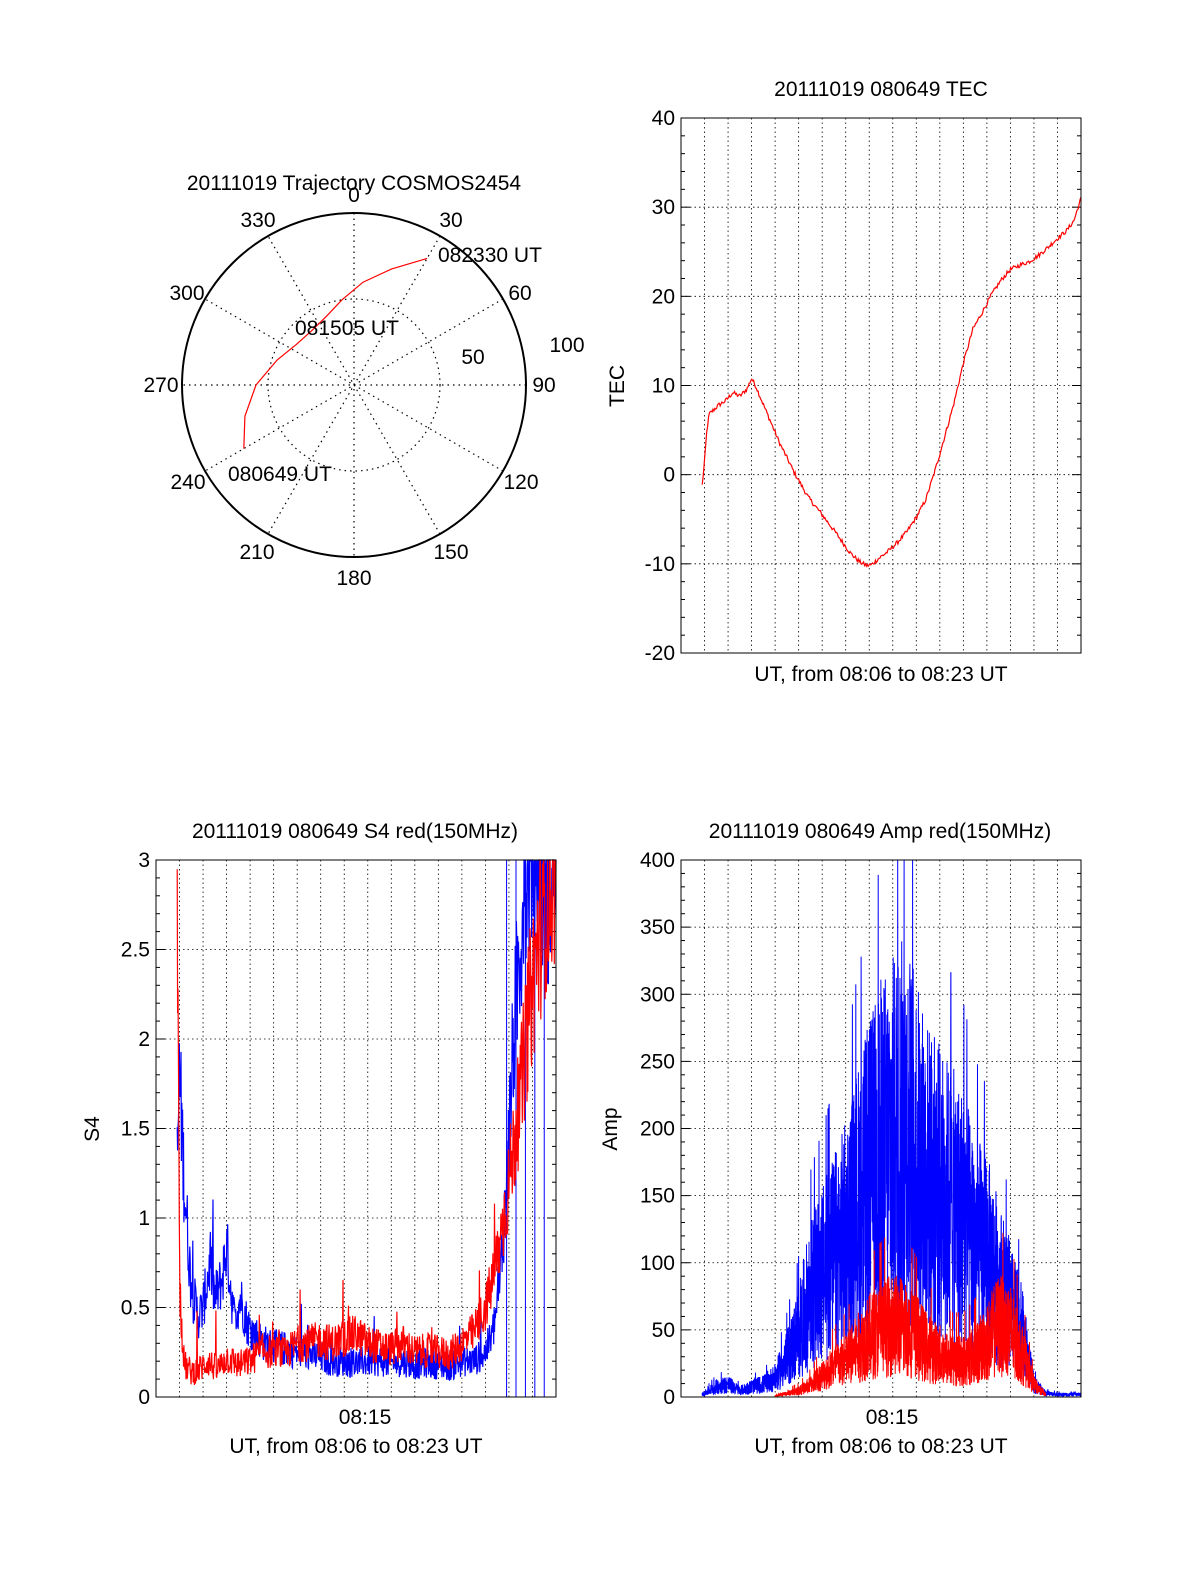 The image size is (1200, 1575). What do you see at coordinates (256, 552) in the screenshot?
I see `polar-angle-label: 210` at bounding box center [256, 552].